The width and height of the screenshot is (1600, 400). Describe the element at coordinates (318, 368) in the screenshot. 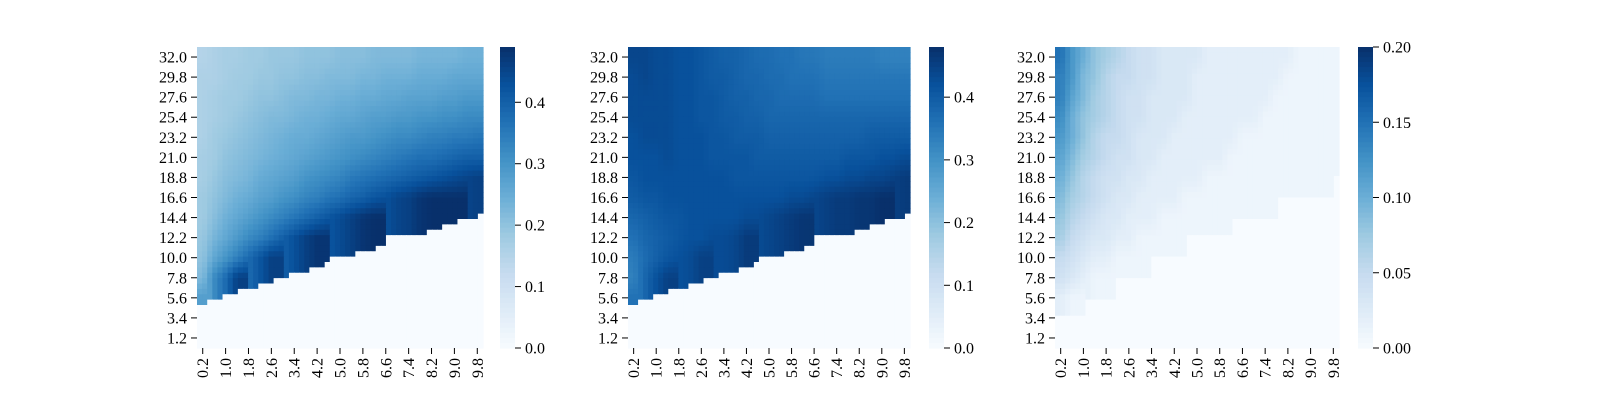

I see `x-tick-label: 4.2` at that location.